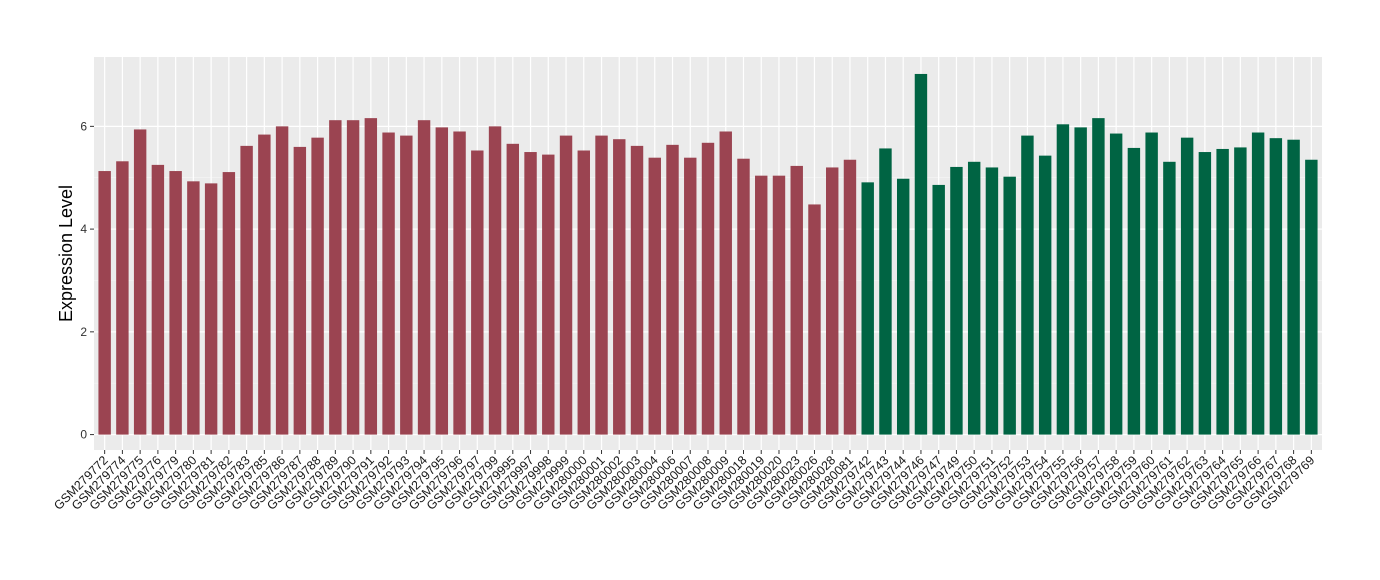 The width and height of the screenshot is (1380, 580). What do you see at coordinates (1187, 286) in the screenshot?
I see `bar-gsm279762` at bounding box center [1187, 286].